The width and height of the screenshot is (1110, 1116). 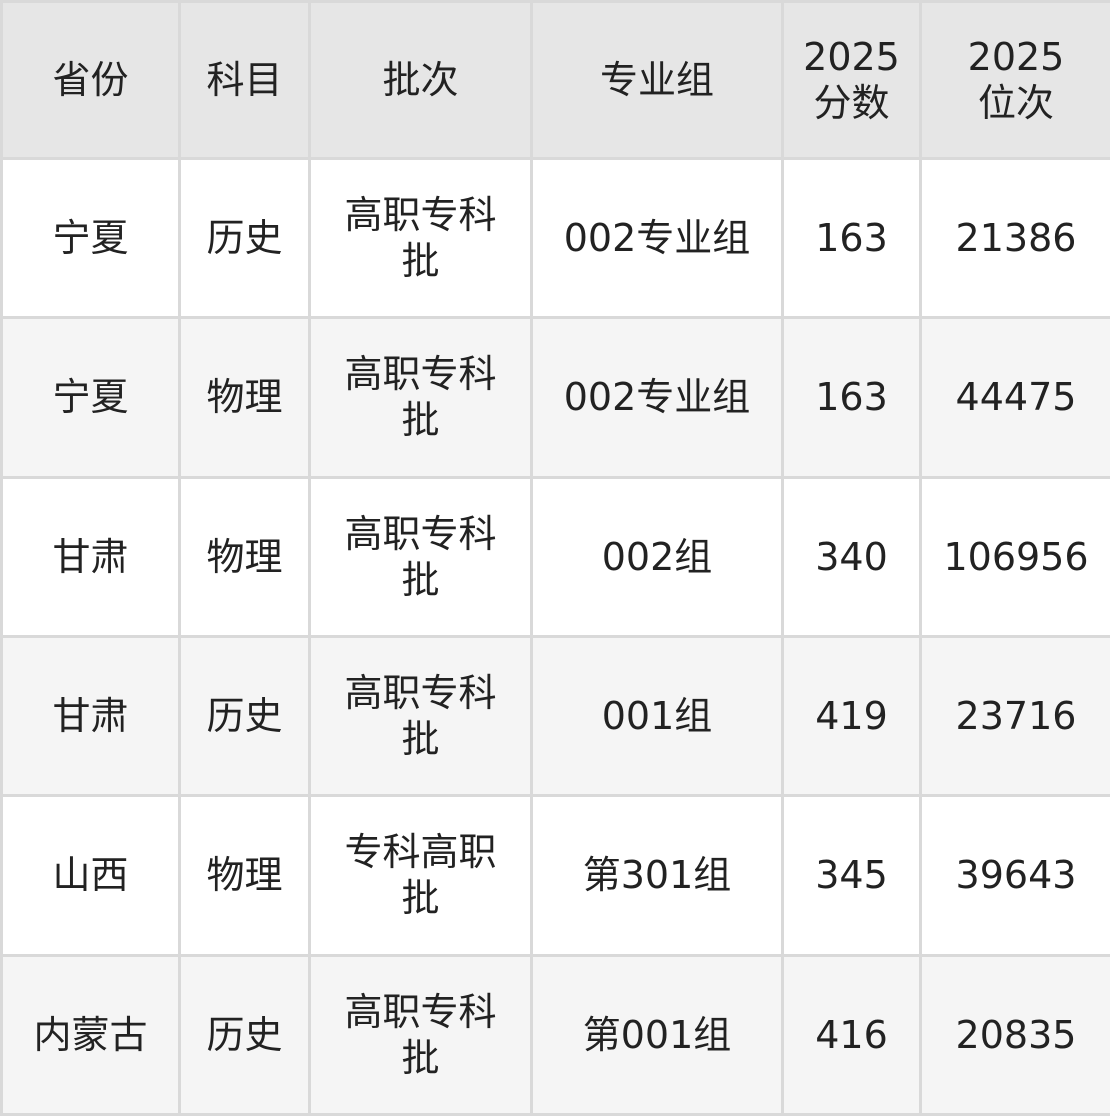 I want to click on cell-batch: 专科高职批, so click(x=420, y=875).